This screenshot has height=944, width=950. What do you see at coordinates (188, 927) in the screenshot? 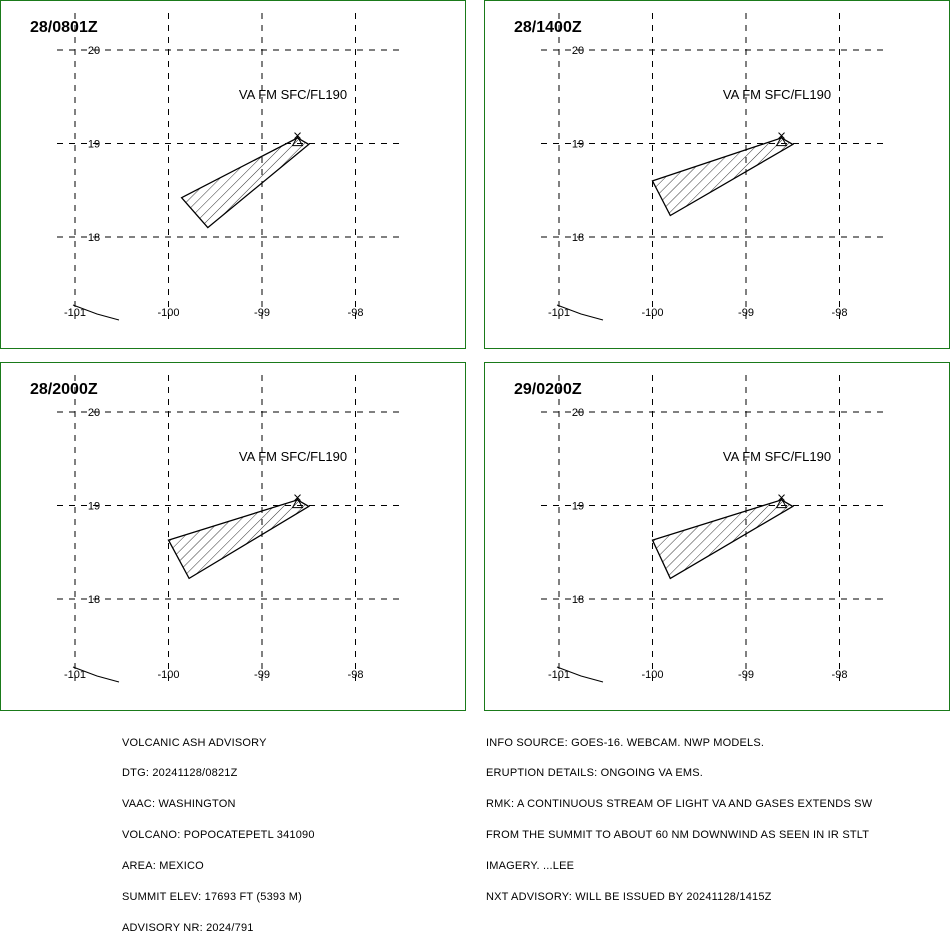
I see `advisory-line: ADVISORY NR: 2024/791` at bounding box center [188, 927].